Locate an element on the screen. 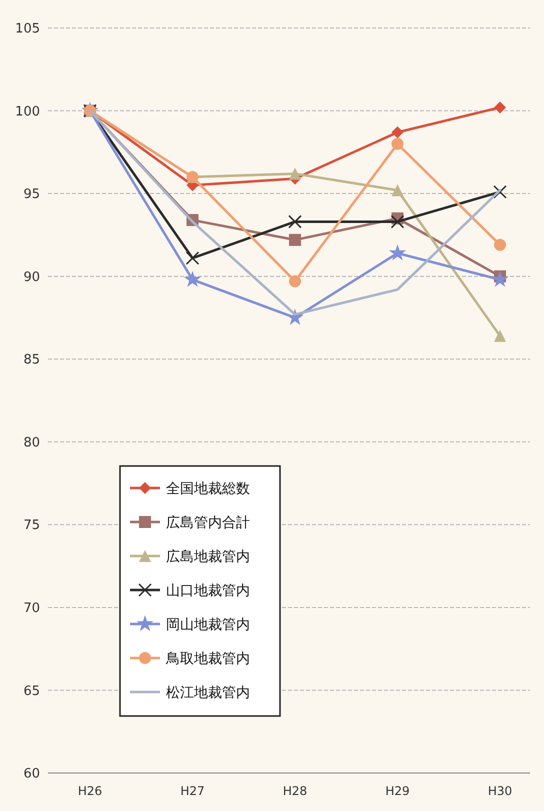 Image resolution: width=544 pixels, height=811 pixels. legend-label: 広島地裁管内 is located at coordinates (208, 556).